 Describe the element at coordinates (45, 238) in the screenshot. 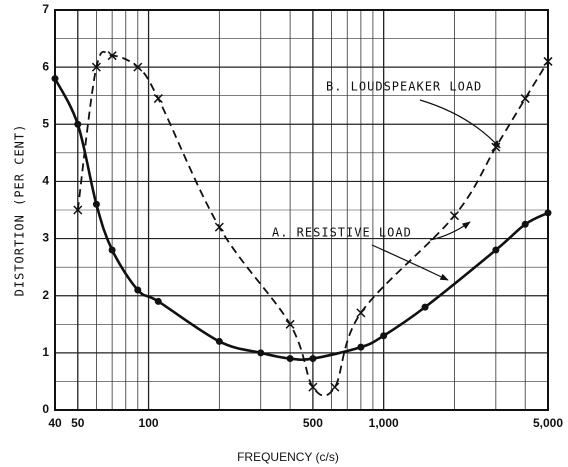

I see `y-tick-label: 3` at that location.